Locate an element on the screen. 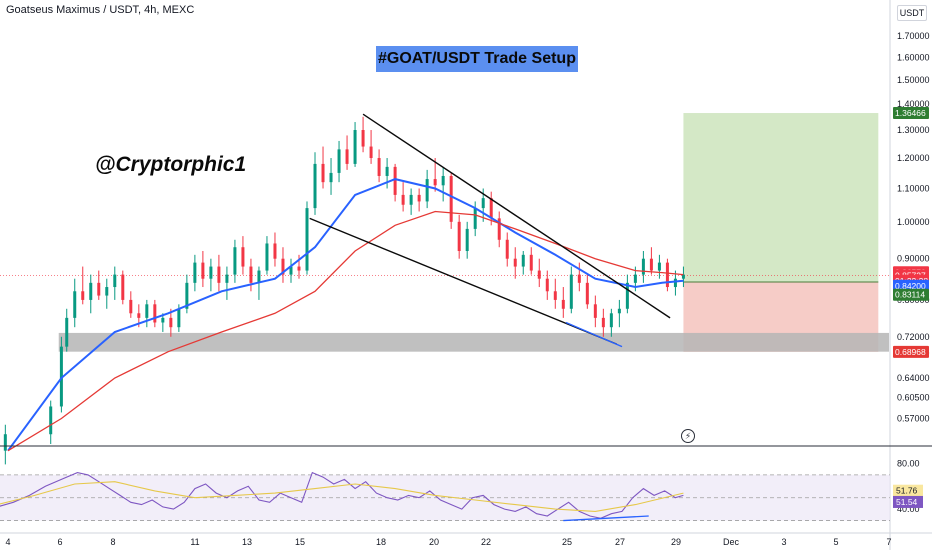  rsi-y-tick-label: 80.00 is located at coordinates (908, 463).